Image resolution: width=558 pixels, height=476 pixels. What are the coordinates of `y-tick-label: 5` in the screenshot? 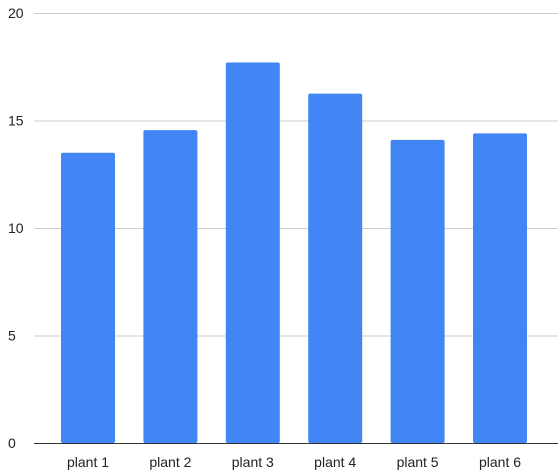 It's located at (12, 336).